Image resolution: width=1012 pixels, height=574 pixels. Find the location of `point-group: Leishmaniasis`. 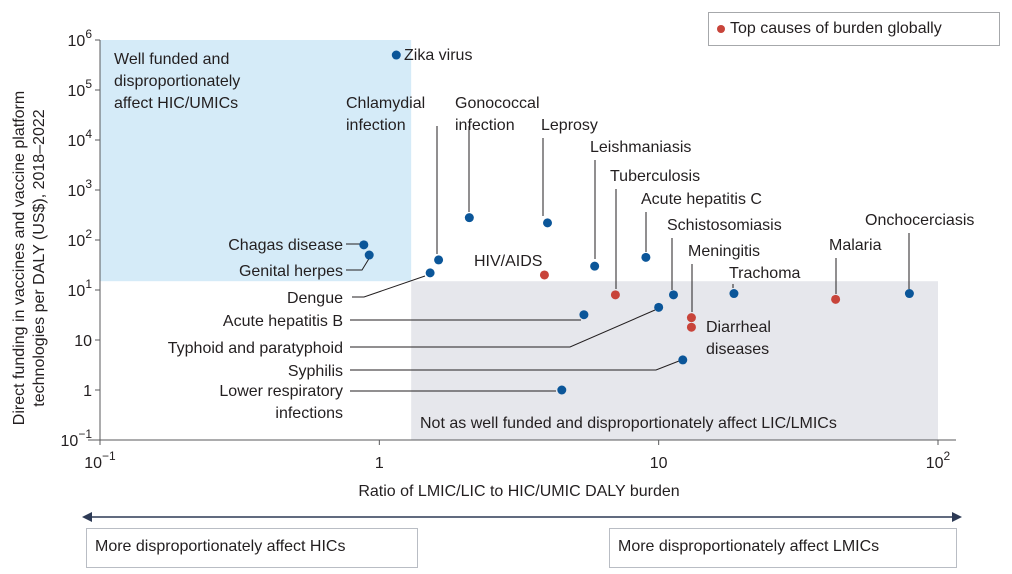

point-group: Leishmaniasis is located at coordinates (640, 205).